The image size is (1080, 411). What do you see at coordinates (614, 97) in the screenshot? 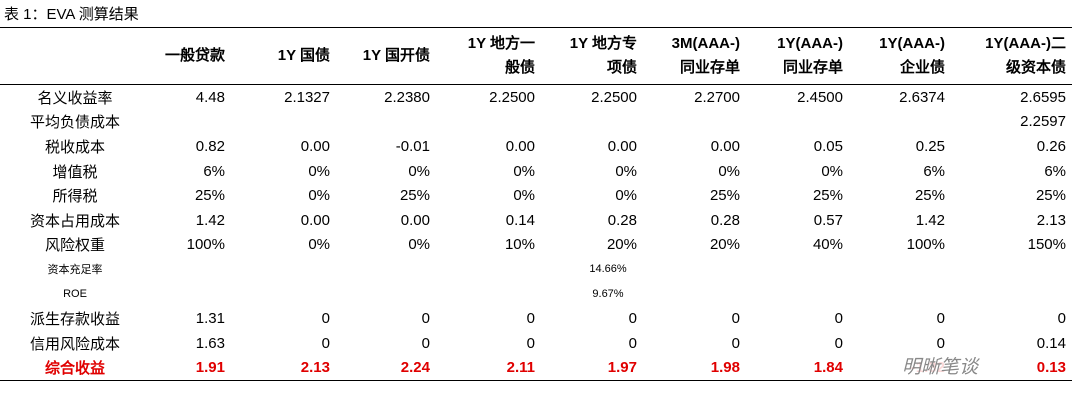
I see `table-cell: 2.2500` at bounding box center [614, 97].